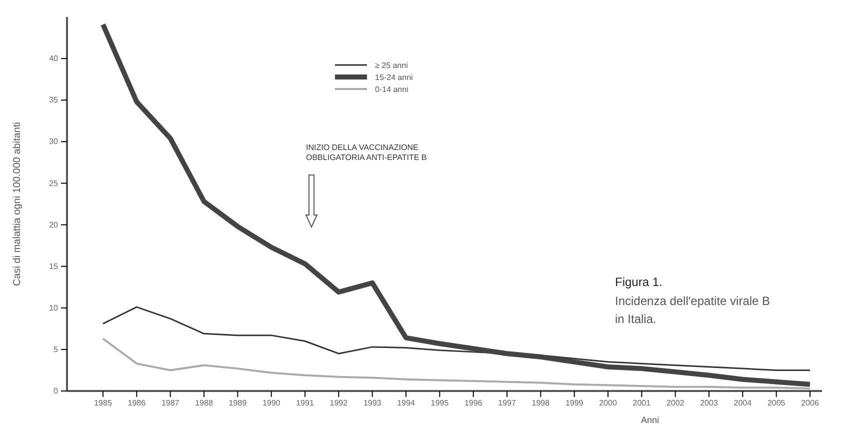 This screenshot has height=427, width=852. Describe the element at coordinates (372, 403) in the screenshot. I see `x-tick-label: 1993` at that location.